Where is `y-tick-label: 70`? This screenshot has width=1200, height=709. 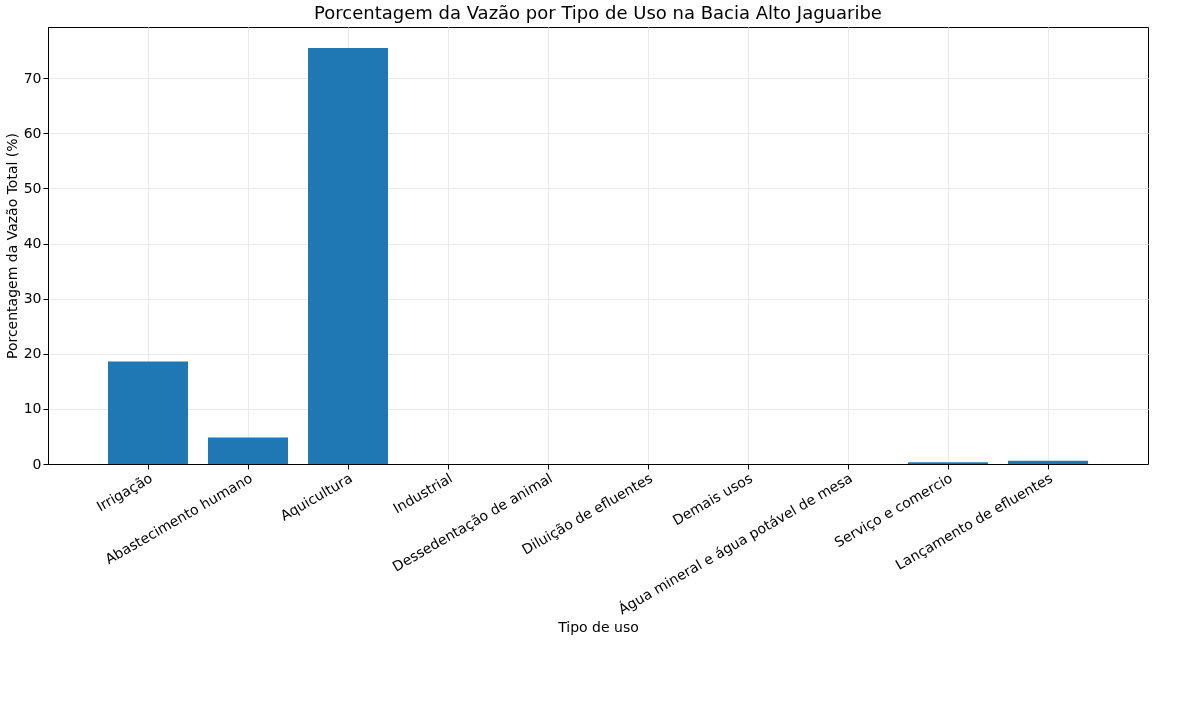
y-tick-label: 70 is located at coordinates (32, 77).